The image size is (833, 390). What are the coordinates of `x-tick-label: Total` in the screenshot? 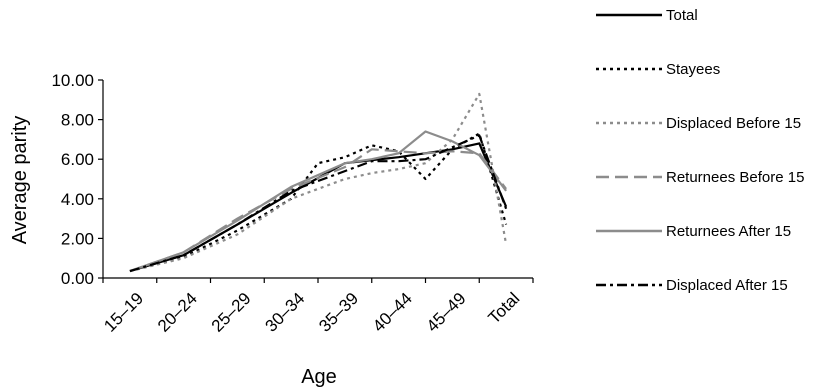 It's located at (504, 308).